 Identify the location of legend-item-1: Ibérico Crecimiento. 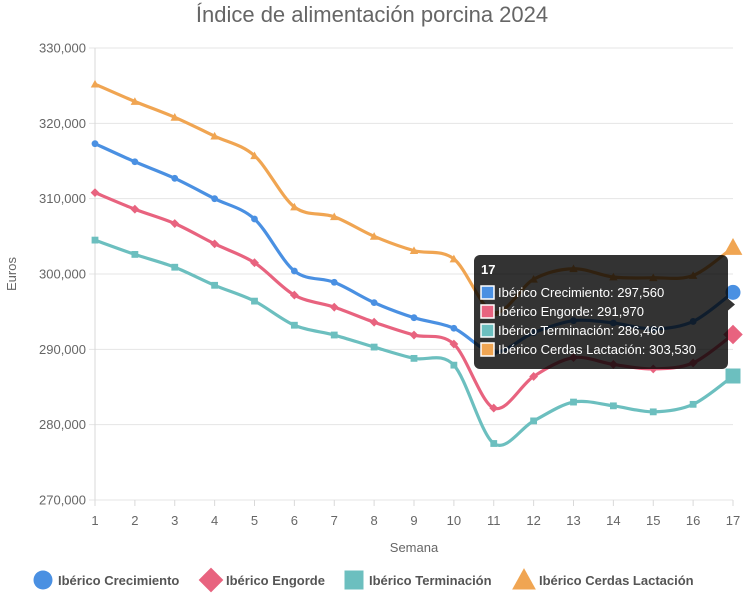
(106, 580).